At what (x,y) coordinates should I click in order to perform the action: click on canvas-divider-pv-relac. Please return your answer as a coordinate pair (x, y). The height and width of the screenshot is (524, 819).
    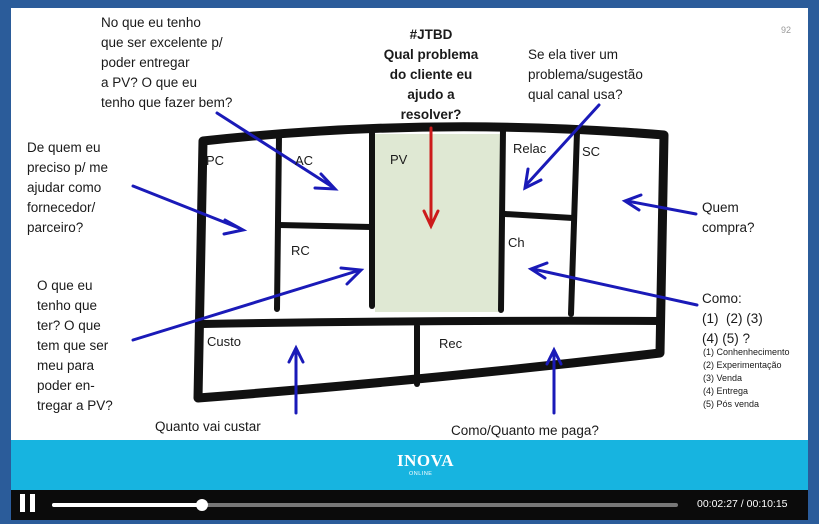
    Looking at the image, I should click on (502, 219).